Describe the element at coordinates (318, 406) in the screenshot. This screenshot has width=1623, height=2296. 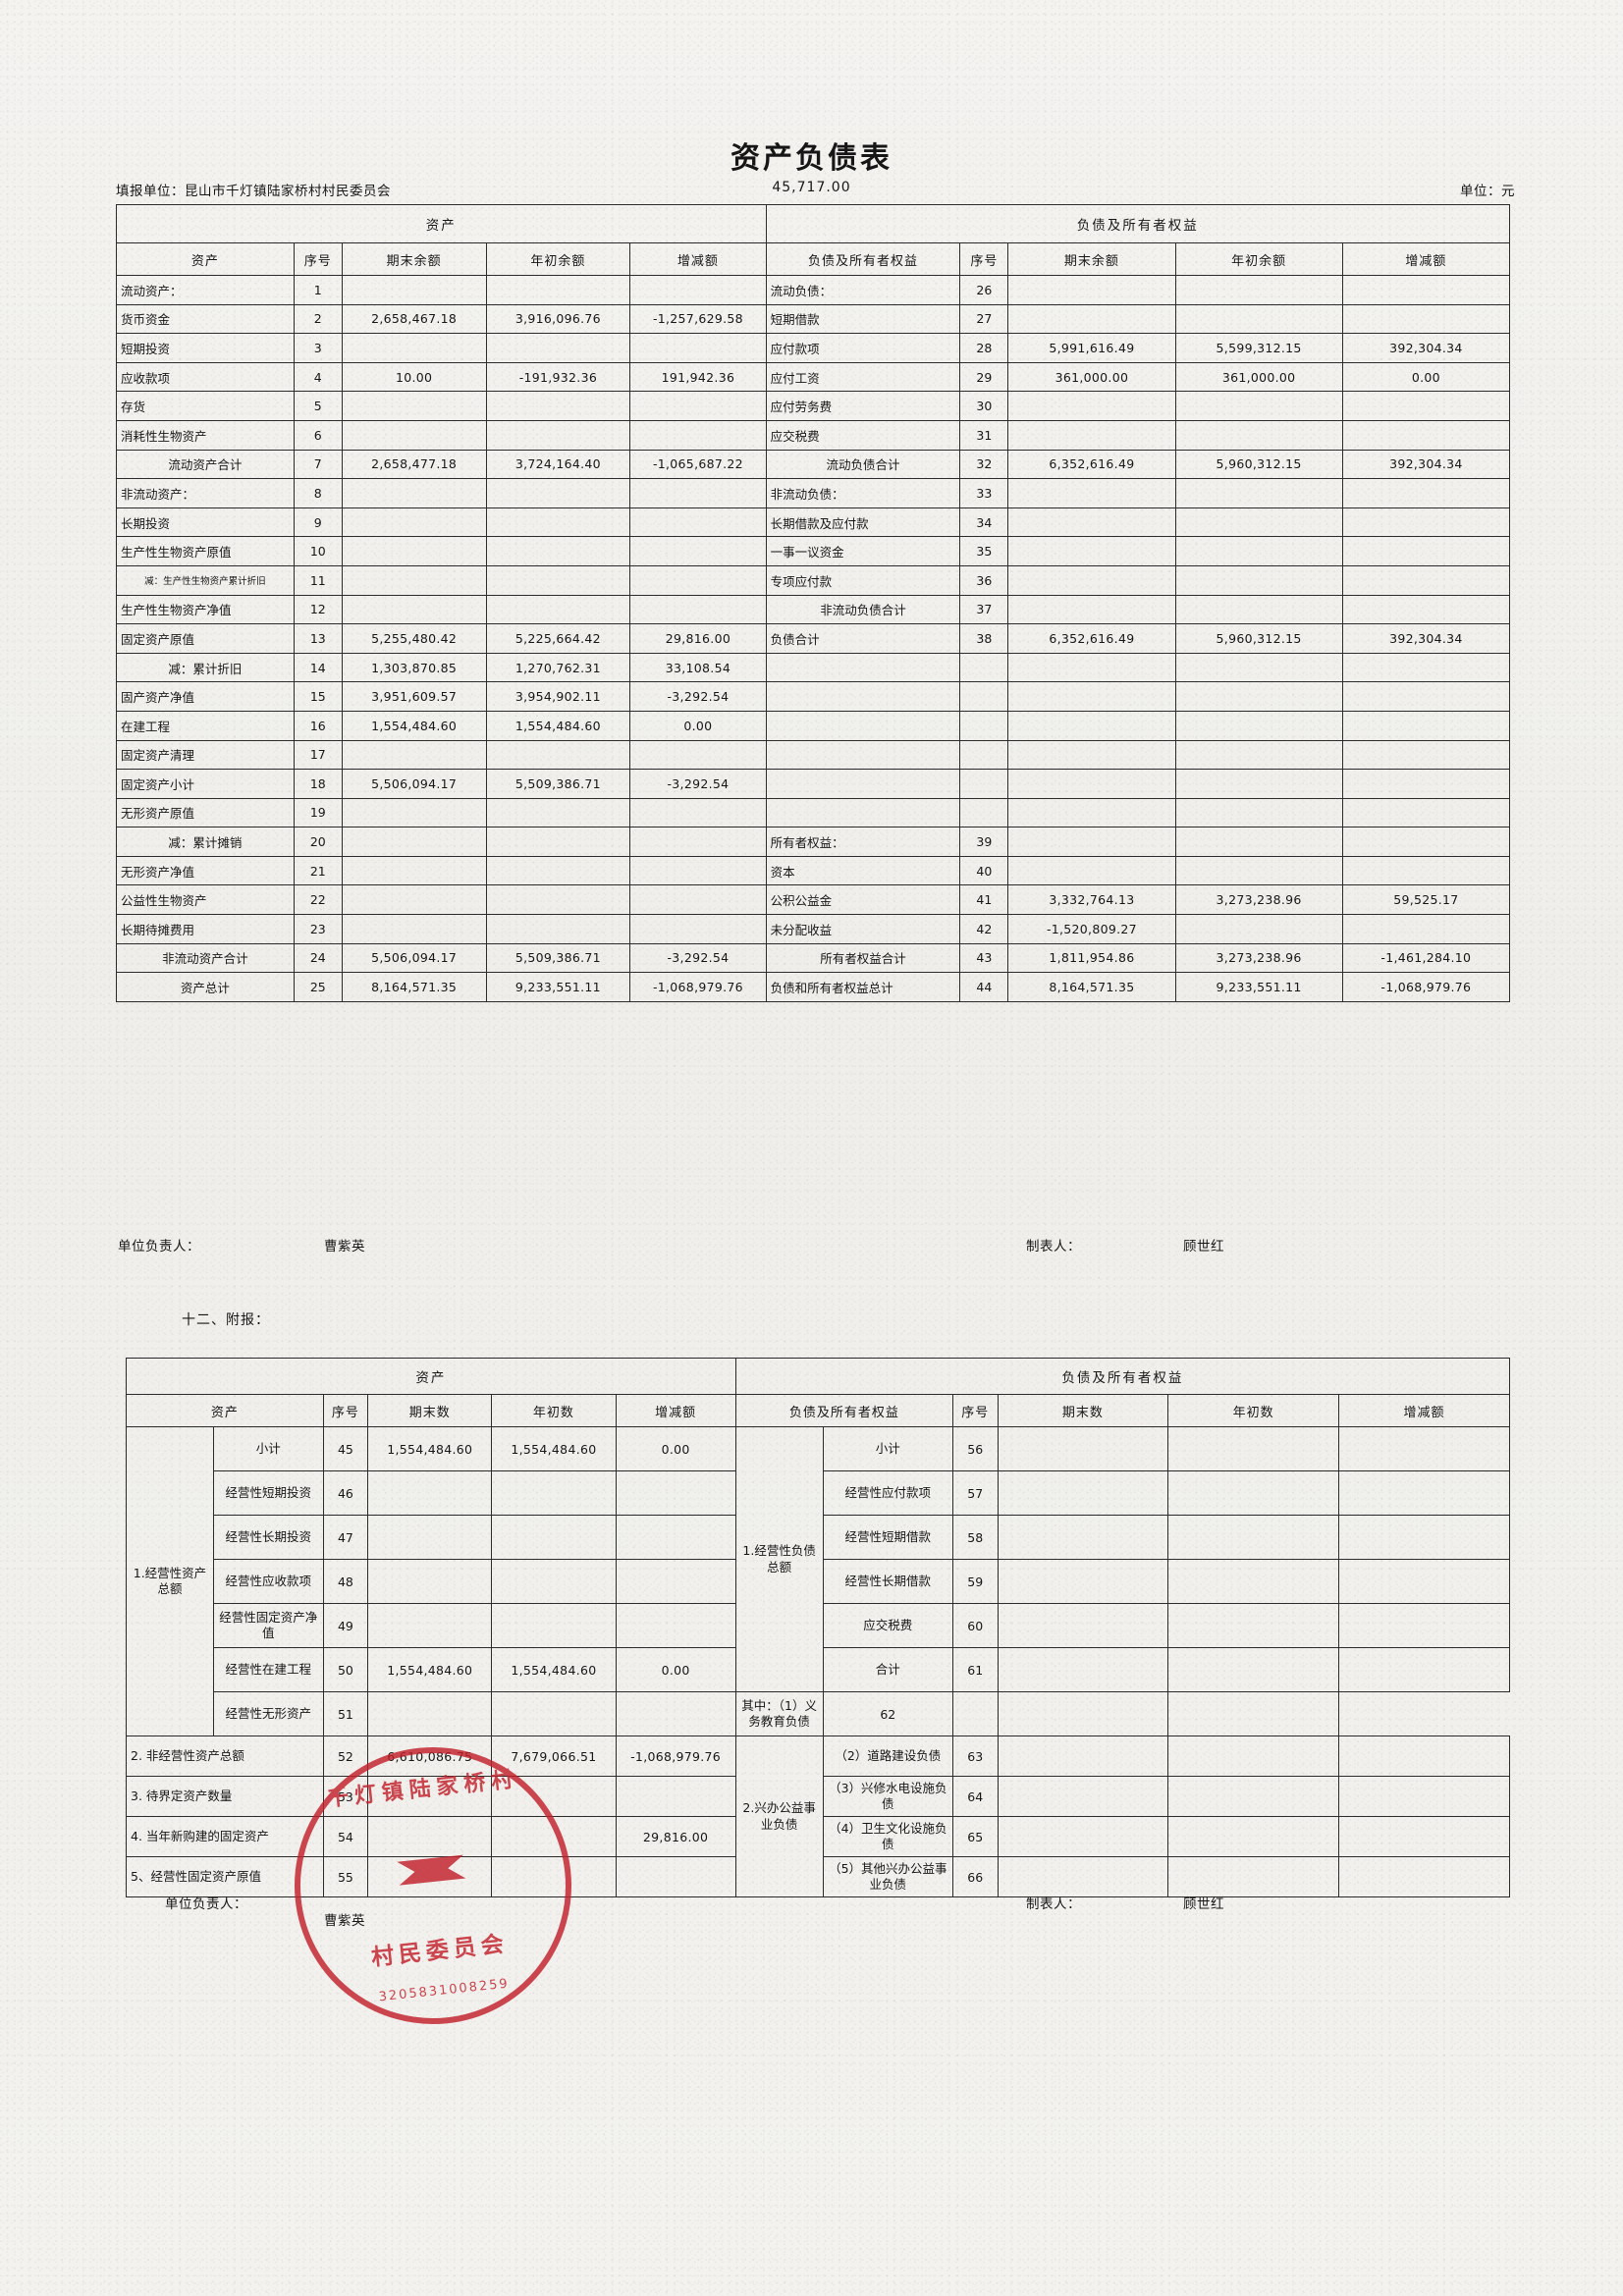
I see `asset-line-no: 5` at that location.